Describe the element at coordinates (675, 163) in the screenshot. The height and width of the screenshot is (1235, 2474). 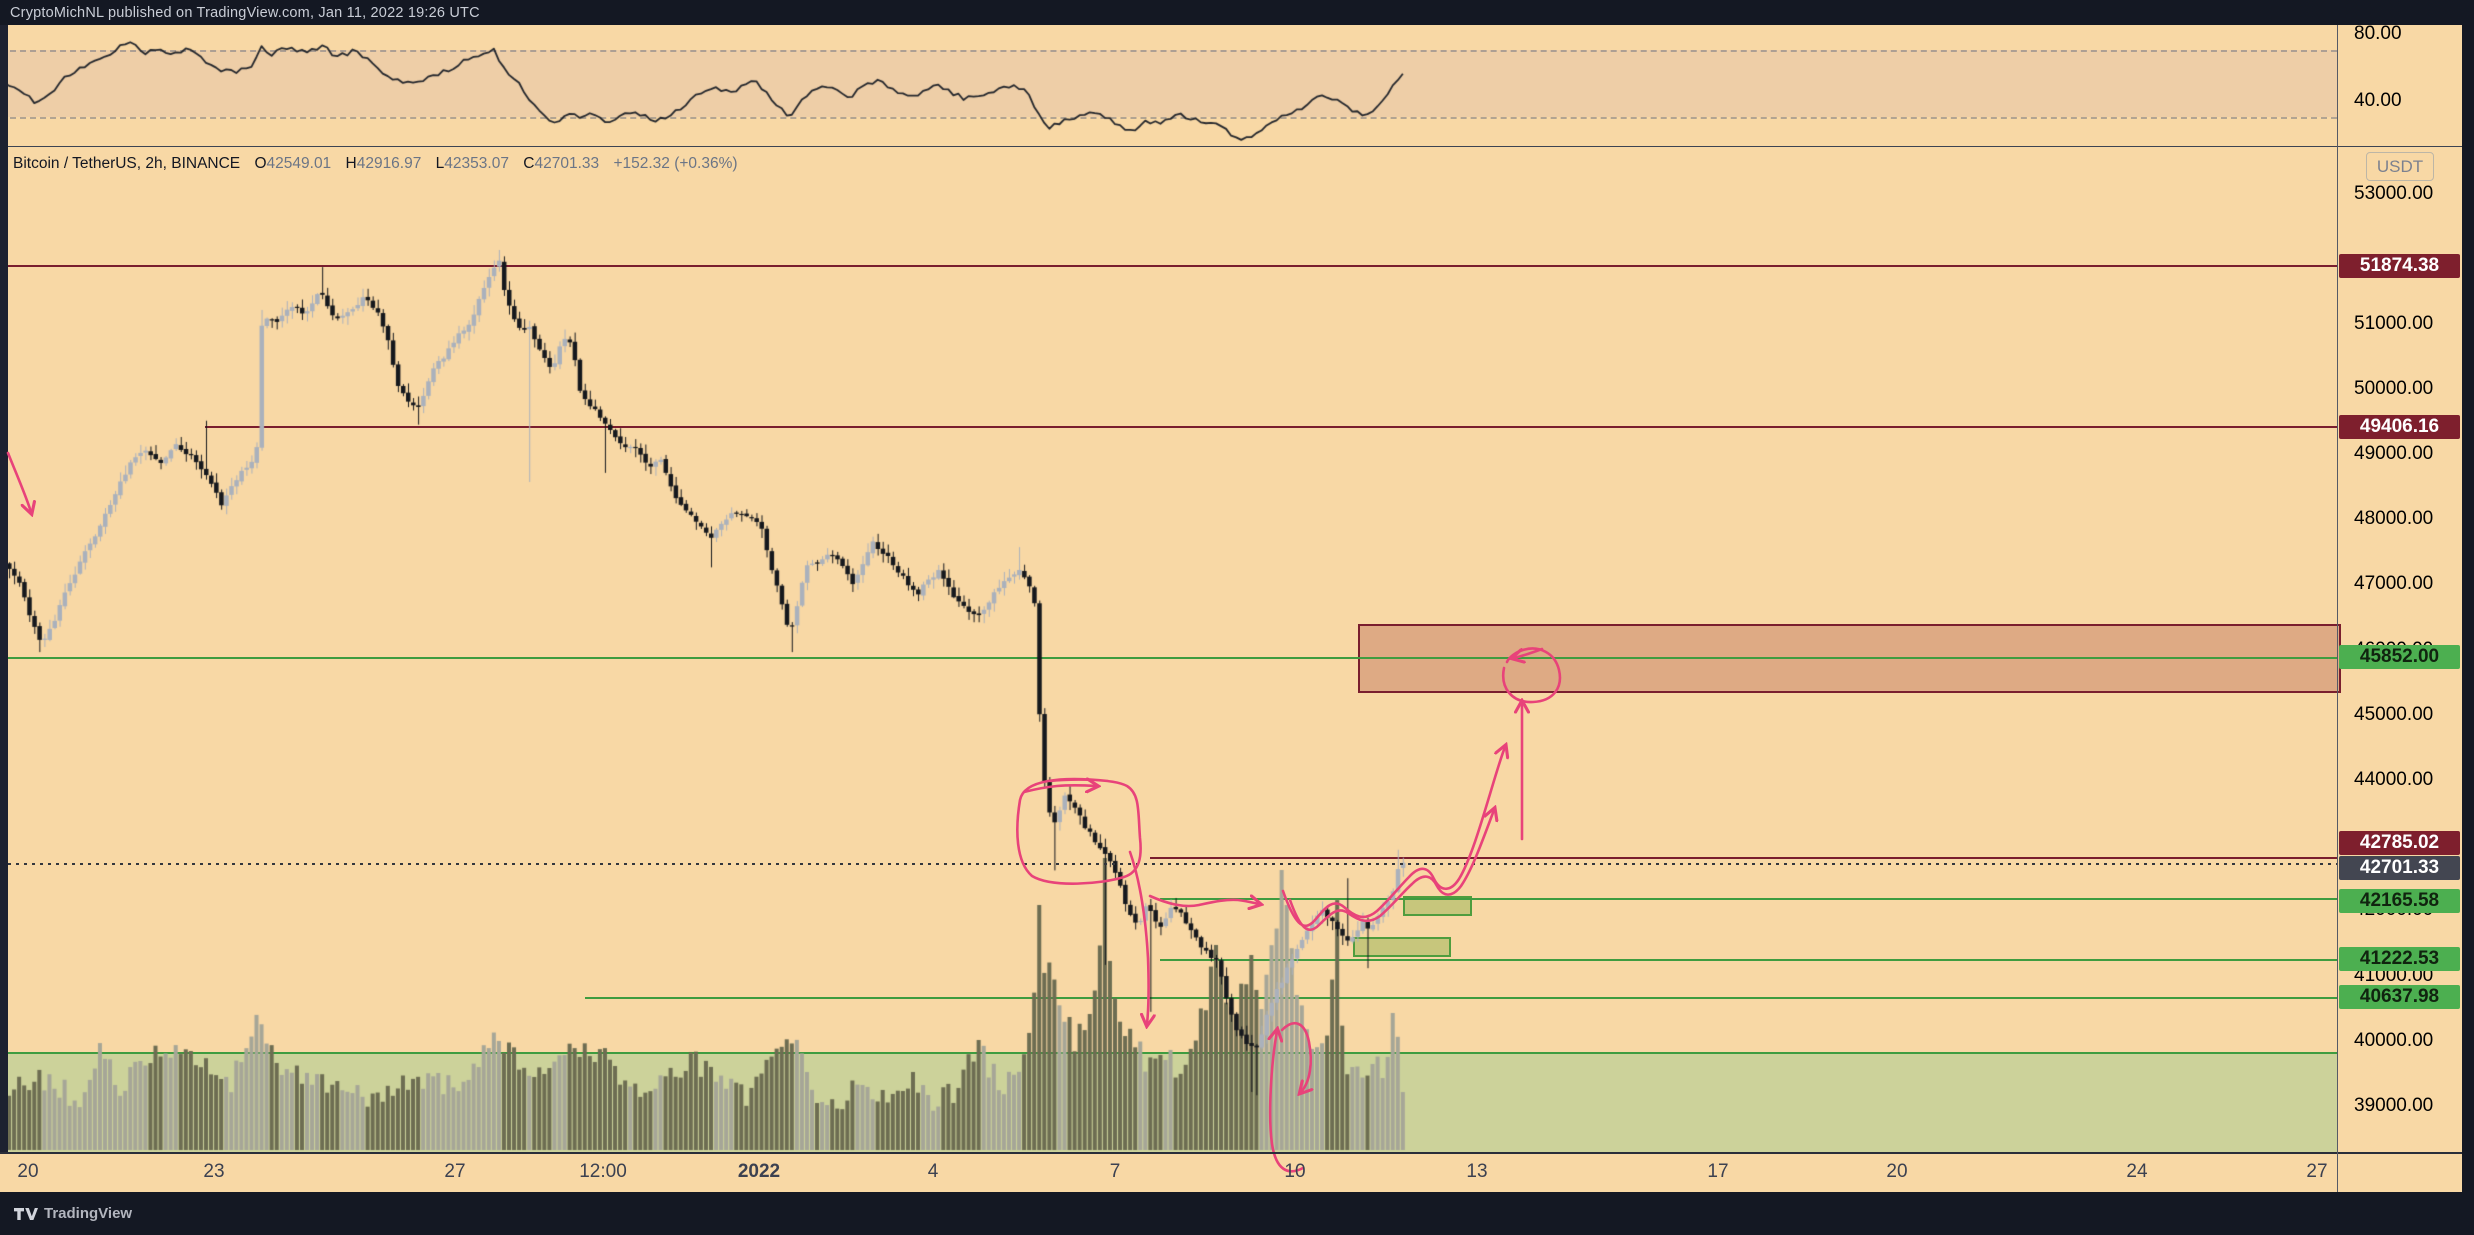
I see `change-value: +152.32 (+0.36%)` at that location.